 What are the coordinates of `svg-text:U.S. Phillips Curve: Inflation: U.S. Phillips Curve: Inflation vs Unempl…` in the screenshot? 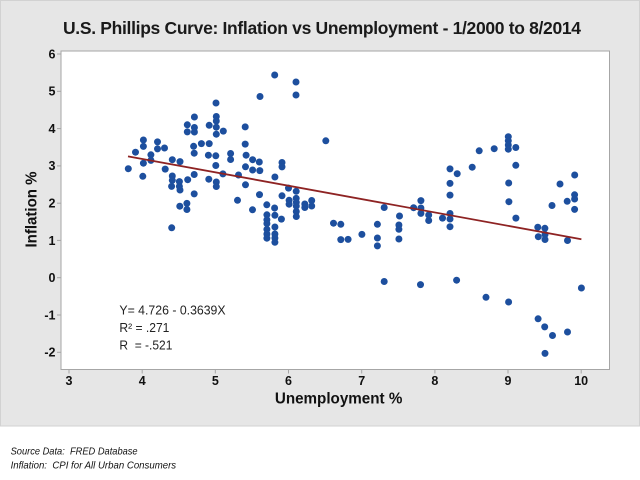 It's located at (322, 28).